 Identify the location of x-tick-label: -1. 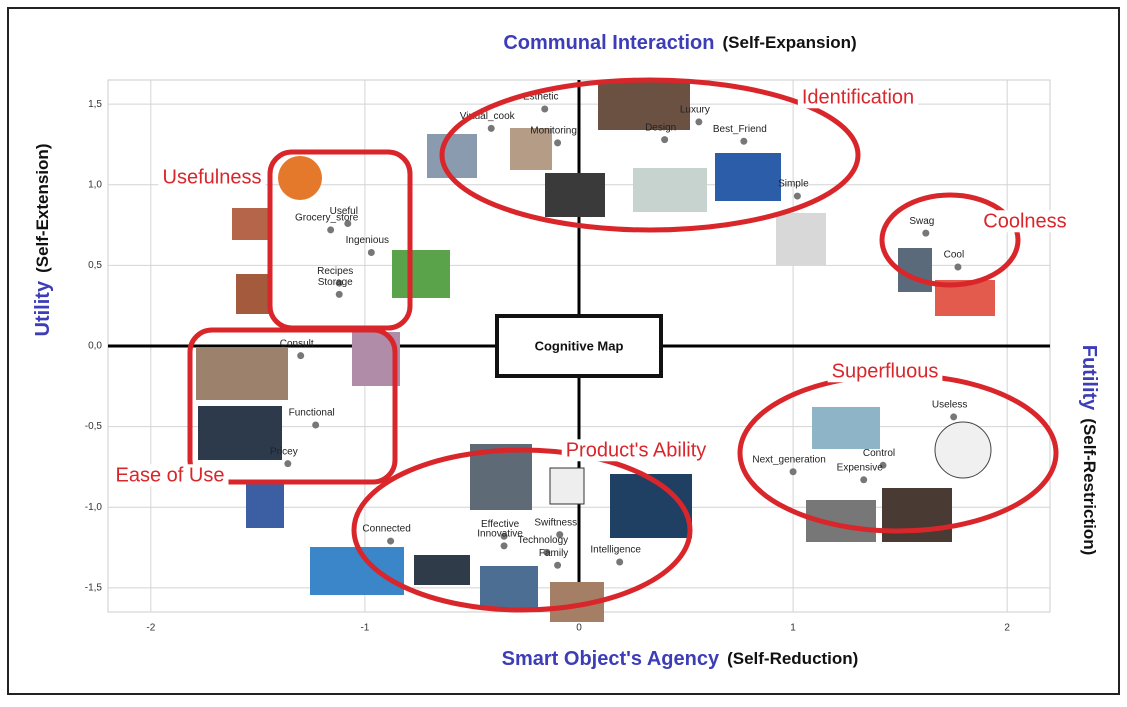
(364, 628).